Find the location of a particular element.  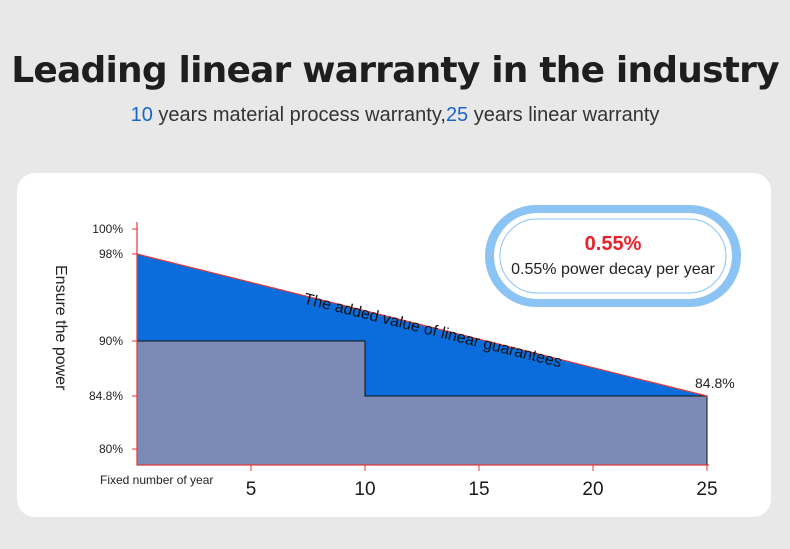

badge-inner-border is located at coordinates (613, 256).